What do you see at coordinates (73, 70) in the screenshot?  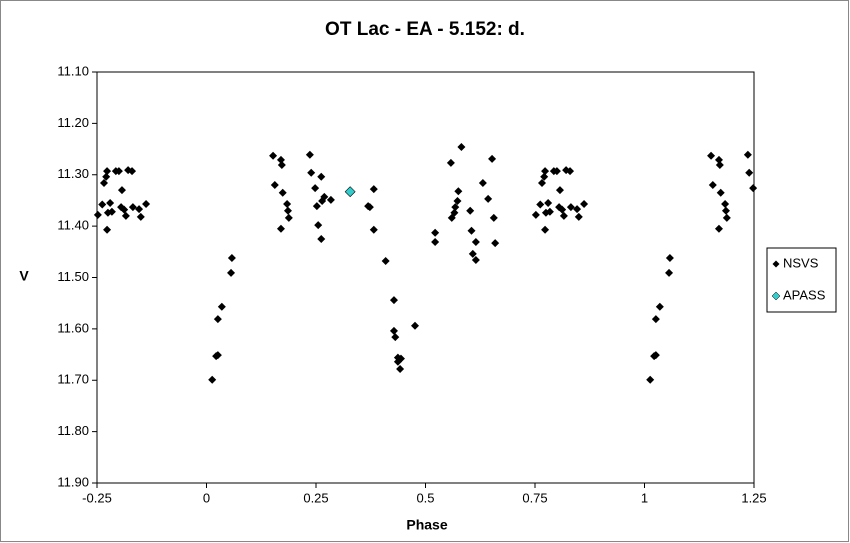 I see `y-tick-label: 11.10` at bounding box center [73, 70].